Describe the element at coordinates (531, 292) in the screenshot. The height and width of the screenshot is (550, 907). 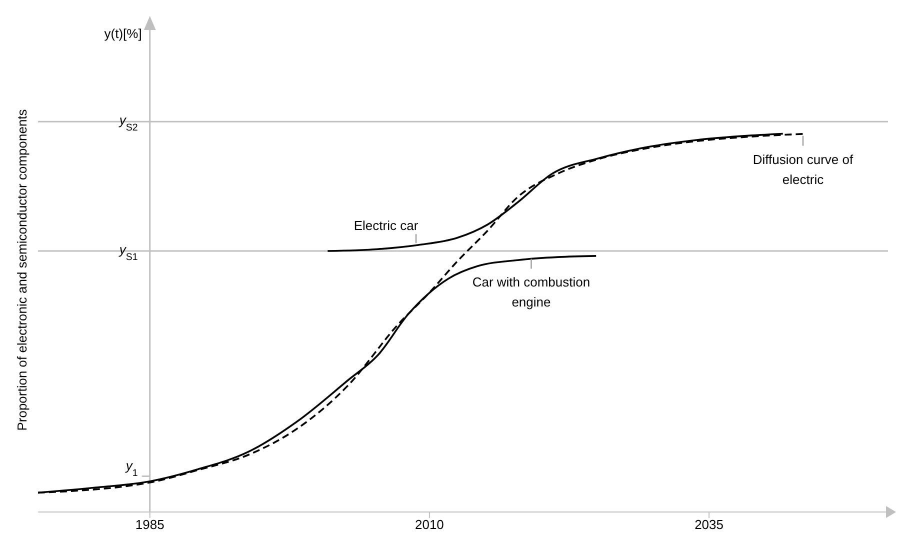
I see `annotation: Car with combustion engine` at that location.